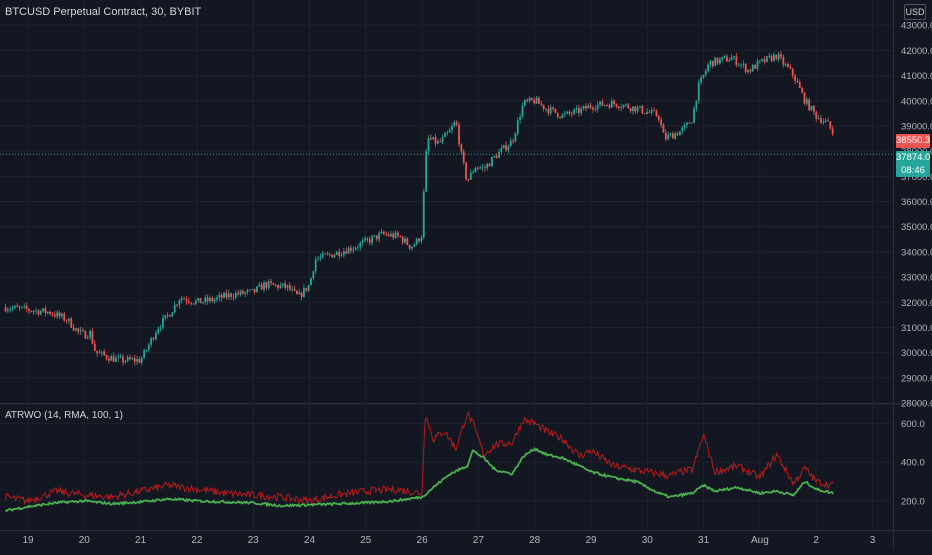 Image resolution: width=932 pixels, height=555 pixels. Describe the element at coordinates (916, 278) in the screenshot. I see `price-tick-label: 33000.0` at that location.